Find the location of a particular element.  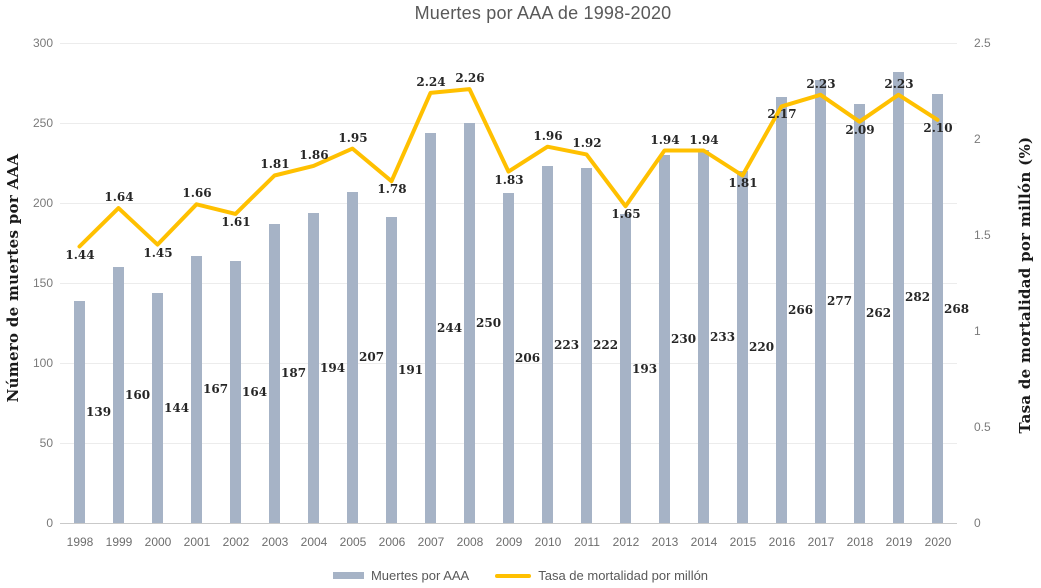

x-tick-label: 2016 is located at coordinates (782, 542).